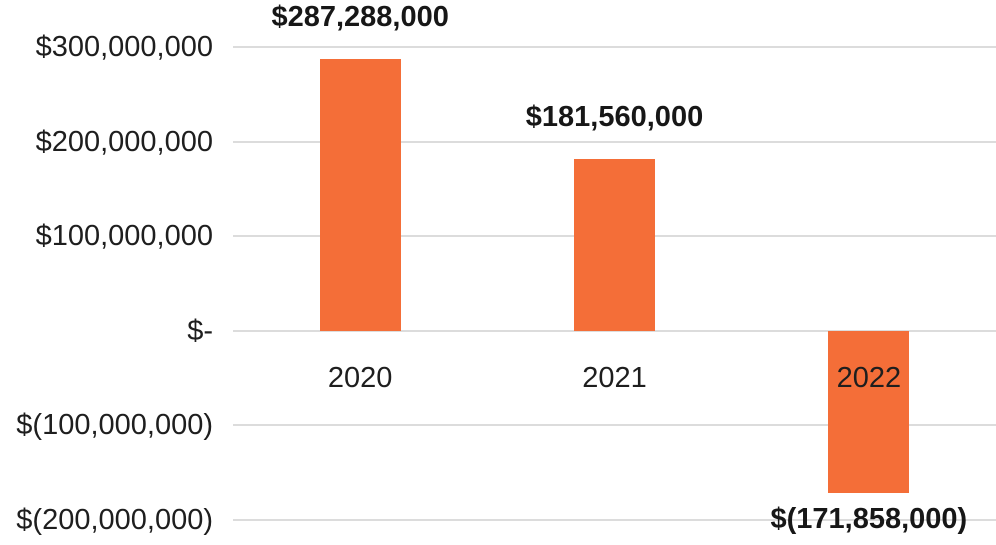 This screenshot has width=996, height=545. I want to click on category-label-2022: 2022, so click(869, 377).